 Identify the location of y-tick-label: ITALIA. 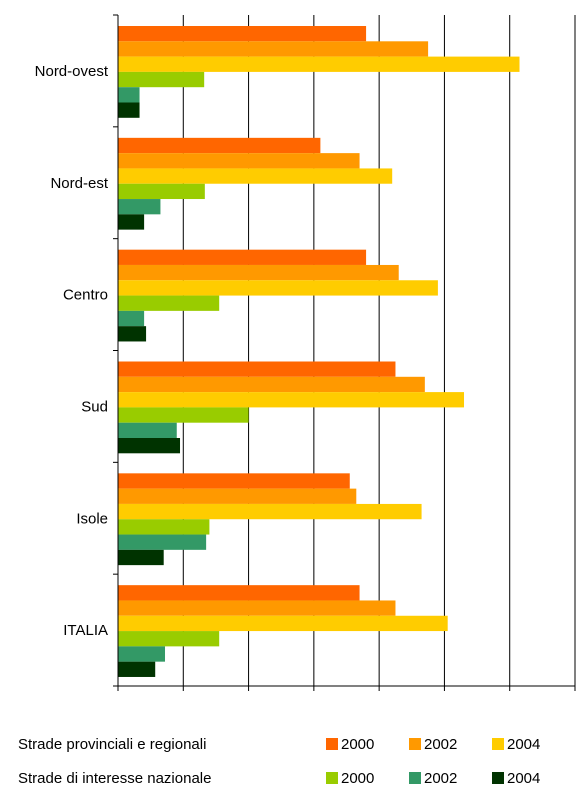
(85, 630).